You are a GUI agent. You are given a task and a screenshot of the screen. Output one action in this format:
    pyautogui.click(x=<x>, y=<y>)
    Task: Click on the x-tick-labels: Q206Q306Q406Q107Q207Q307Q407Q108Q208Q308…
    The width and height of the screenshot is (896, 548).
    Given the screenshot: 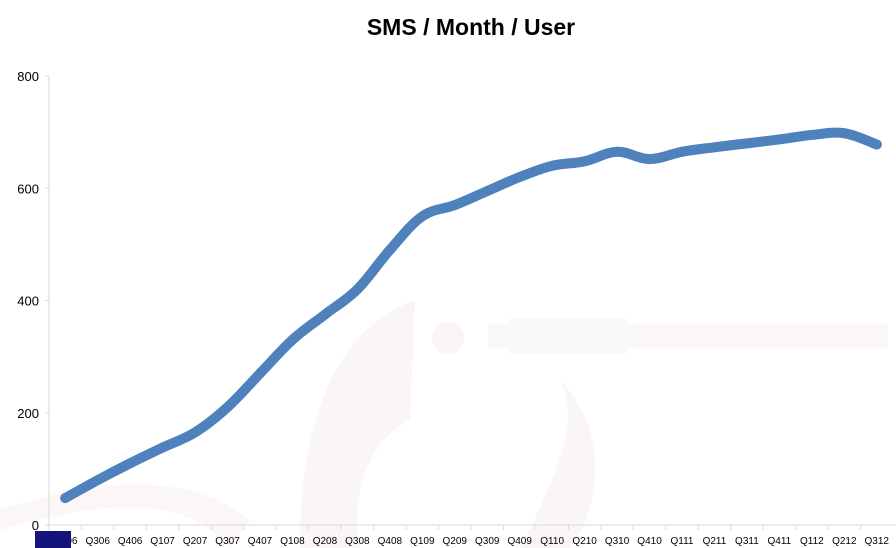 What is the action you would take?
    pyautogui.click(x=469, y=536)
    